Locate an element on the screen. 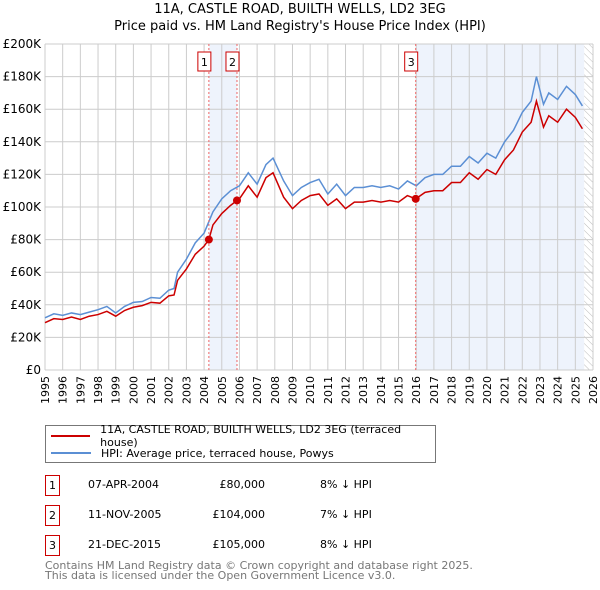 The image size is (600, 590). sale-hpi-diff: 7% ↓ HPI is located at coordinates (346, 514).